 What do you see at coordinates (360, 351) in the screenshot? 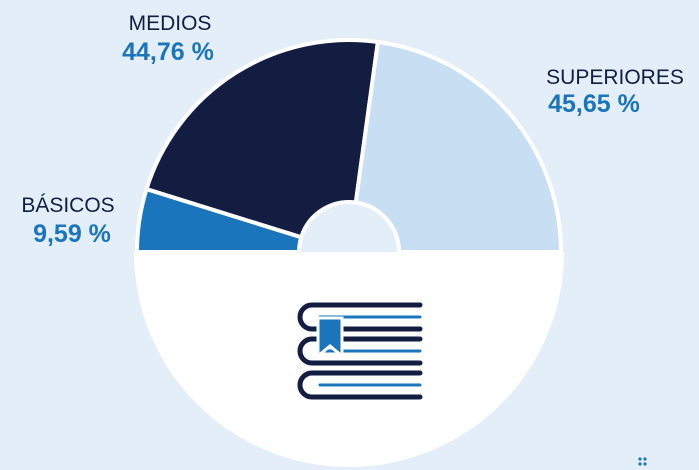
I see `books-icon` at bounding box center [360, 351].